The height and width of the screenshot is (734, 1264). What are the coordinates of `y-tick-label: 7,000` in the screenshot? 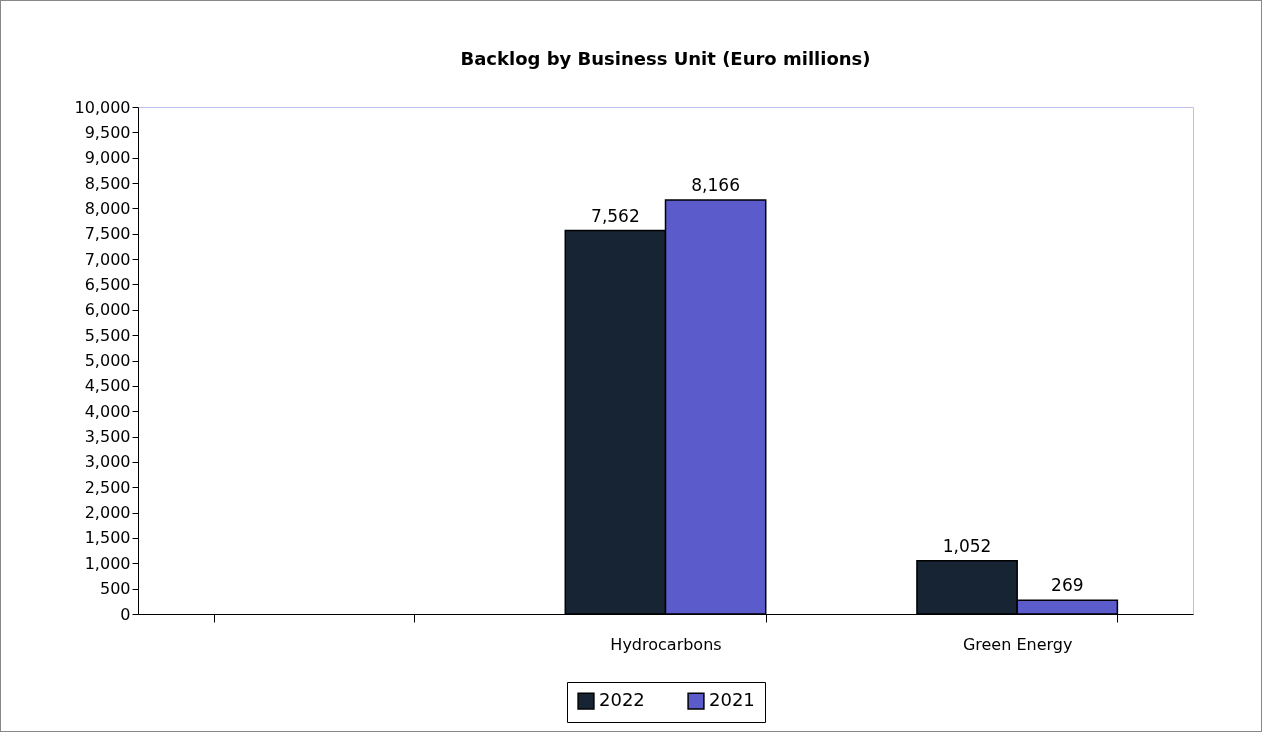 It's located at (107, 259).